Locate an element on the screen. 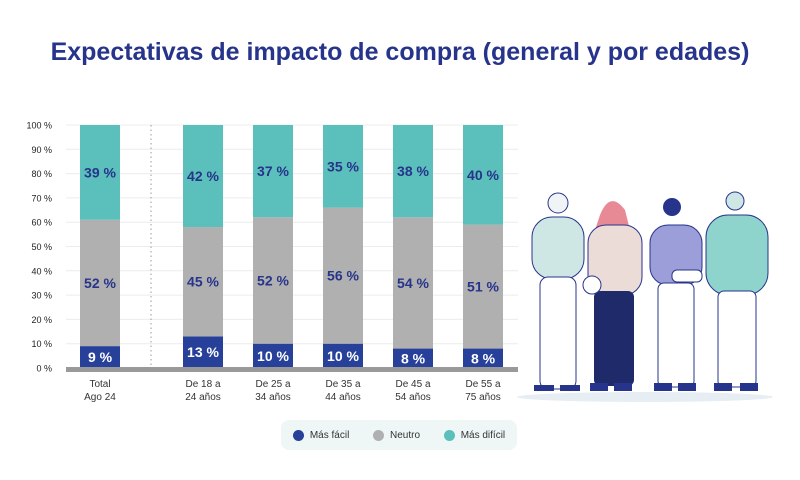  data-label: 39 % is located at coordinates (100, 172).